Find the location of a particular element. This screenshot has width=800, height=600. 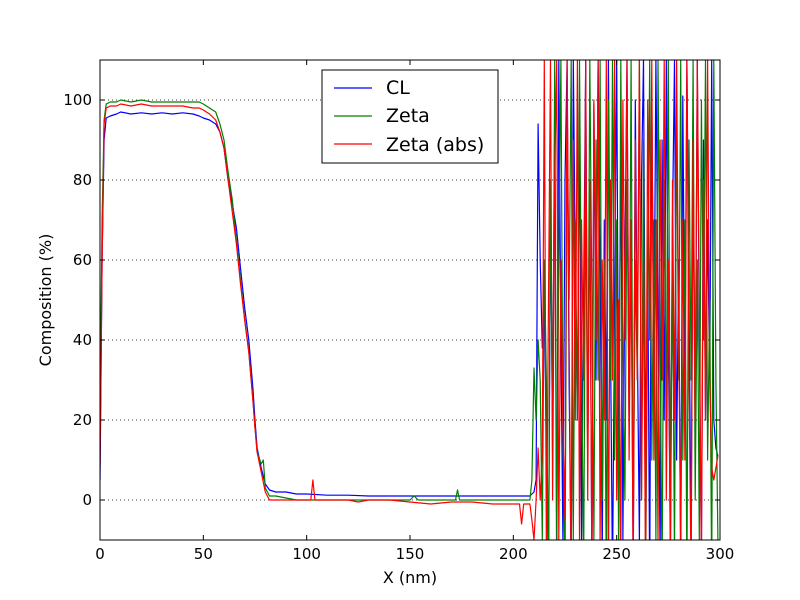

x-tick-label: 0 is located at coordinates (100, 554).